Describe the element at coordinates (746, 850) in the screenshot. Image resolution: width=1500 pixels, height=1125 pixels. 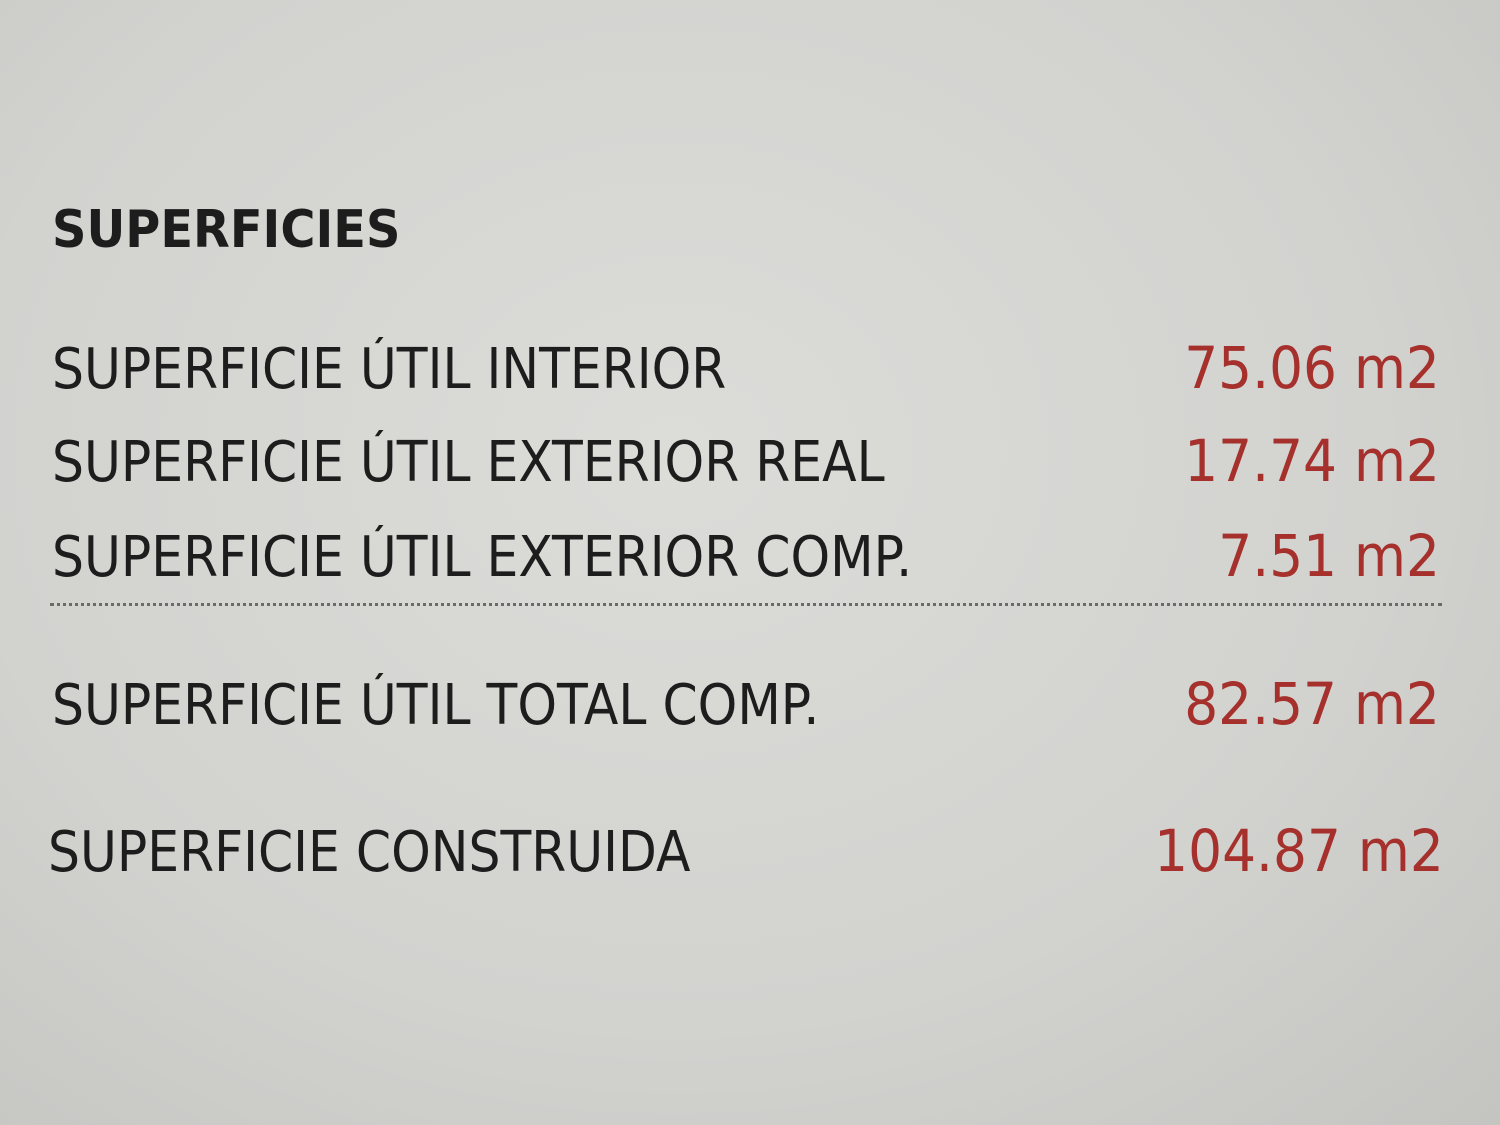
I see `area-row-construida: SUPERFICIE CONSTRUIDA 104.87 m2` at that location.